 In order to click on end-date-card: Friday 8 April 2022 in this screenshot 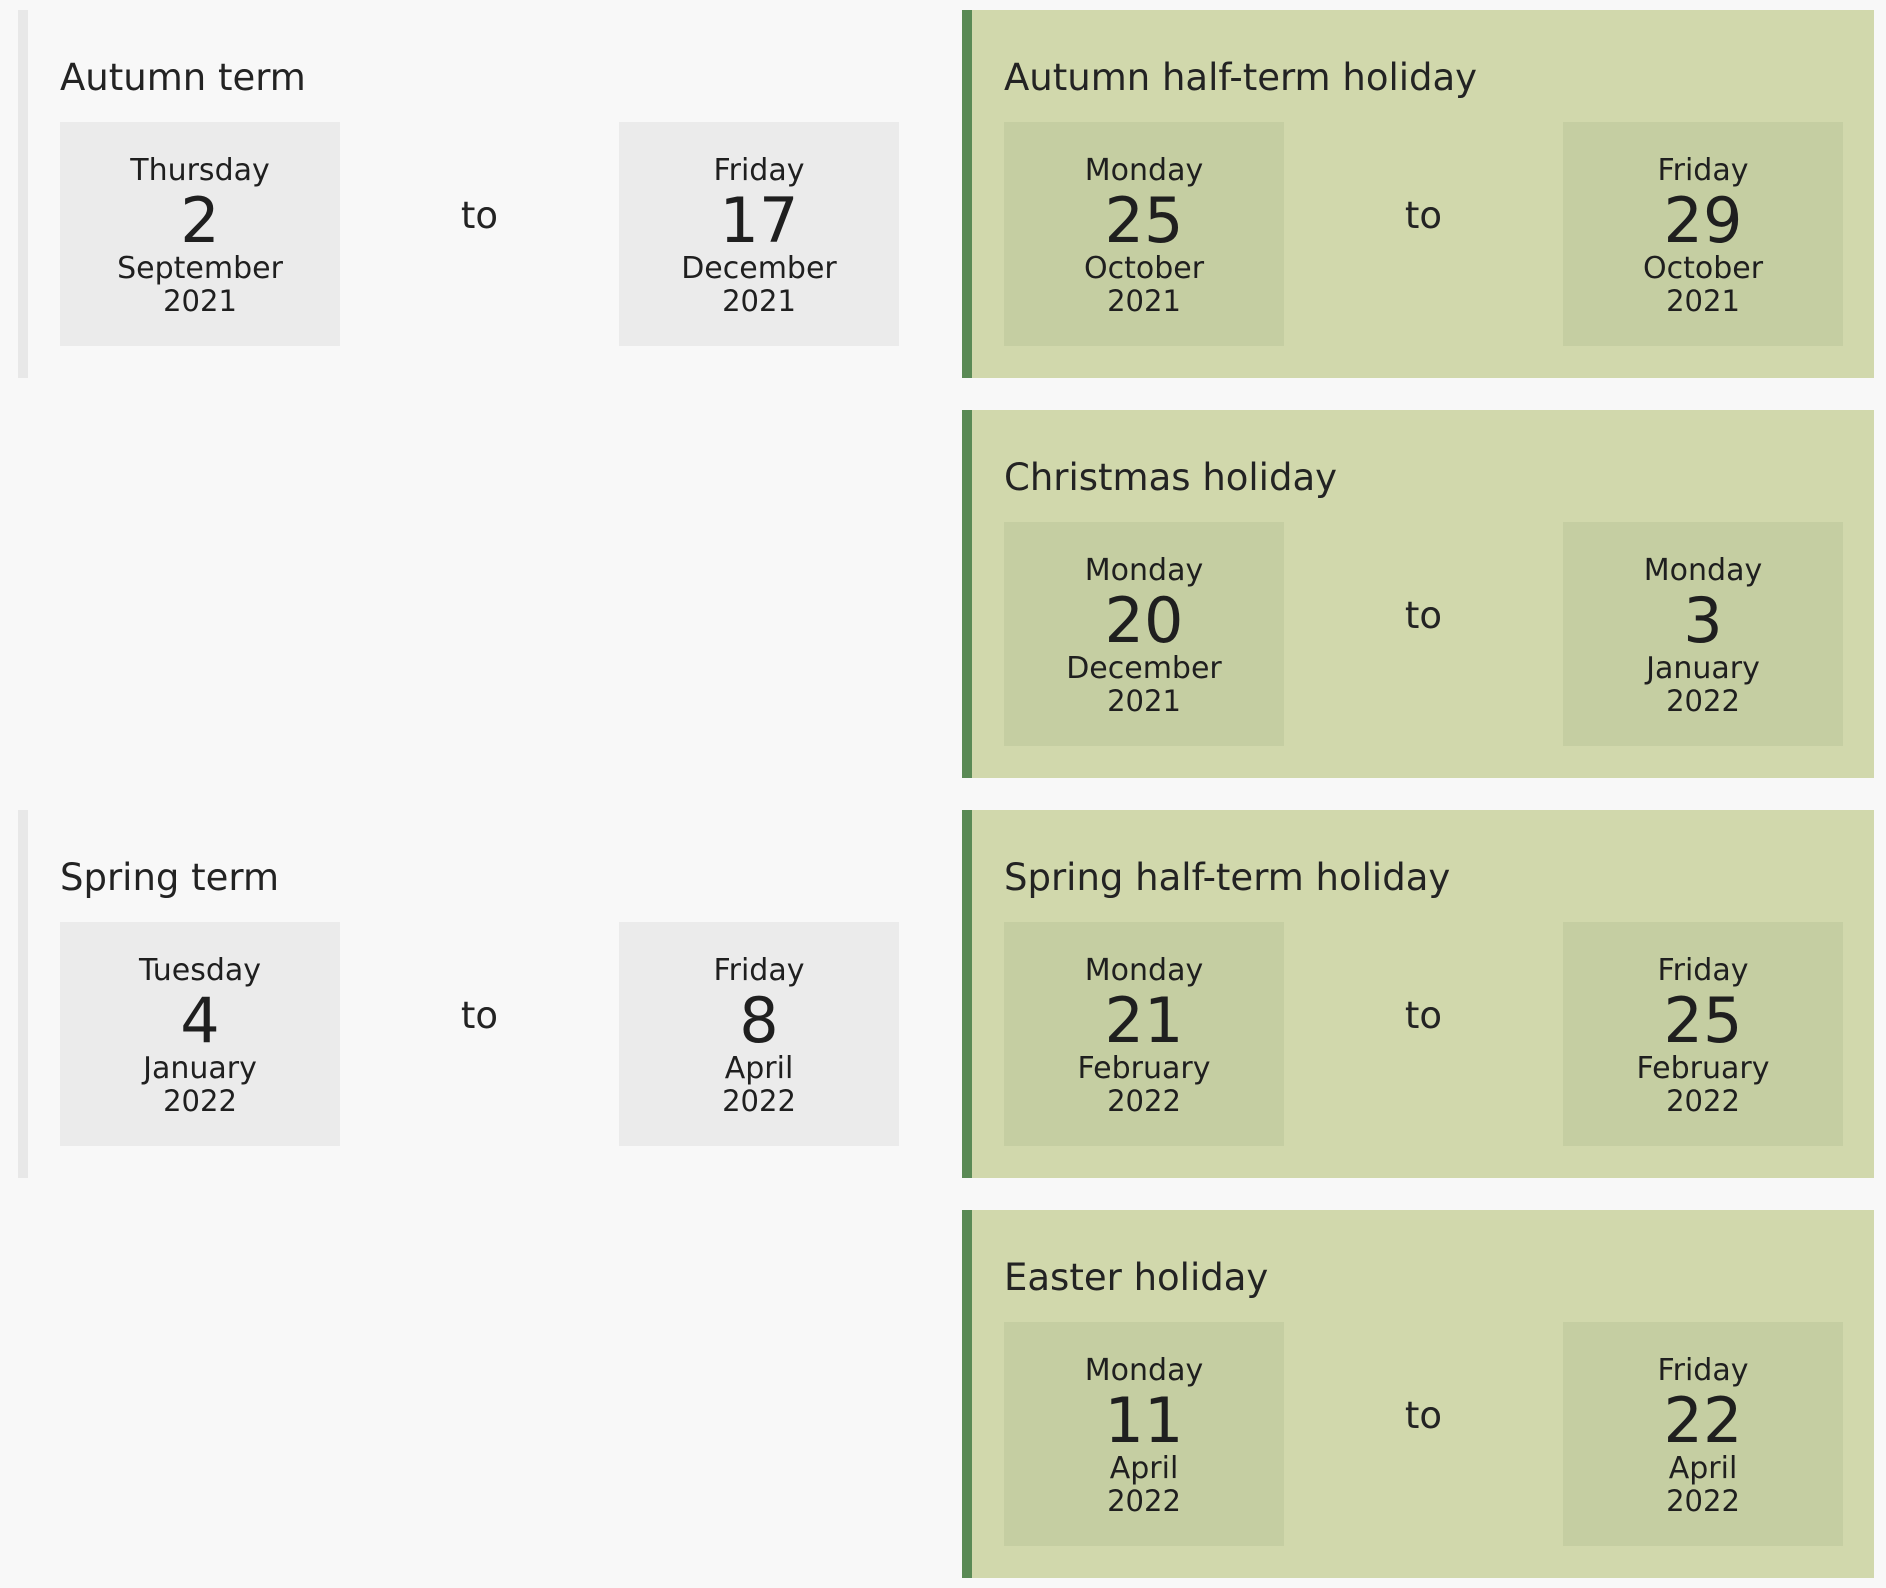, I will do `click(759, 1034)`.